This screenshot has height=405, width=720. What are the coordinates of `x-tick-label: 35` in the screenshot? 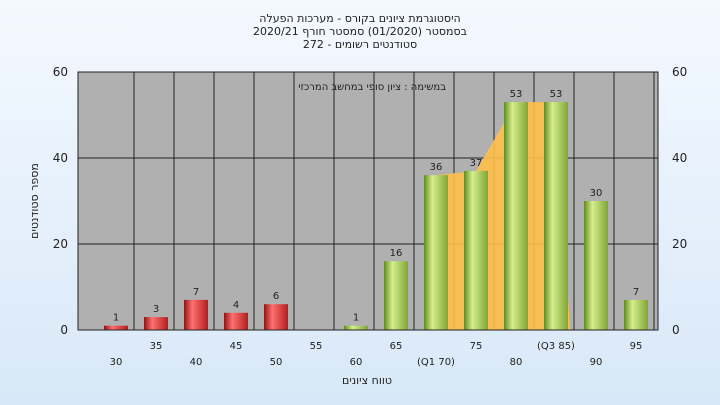 It's located at (156, 346).